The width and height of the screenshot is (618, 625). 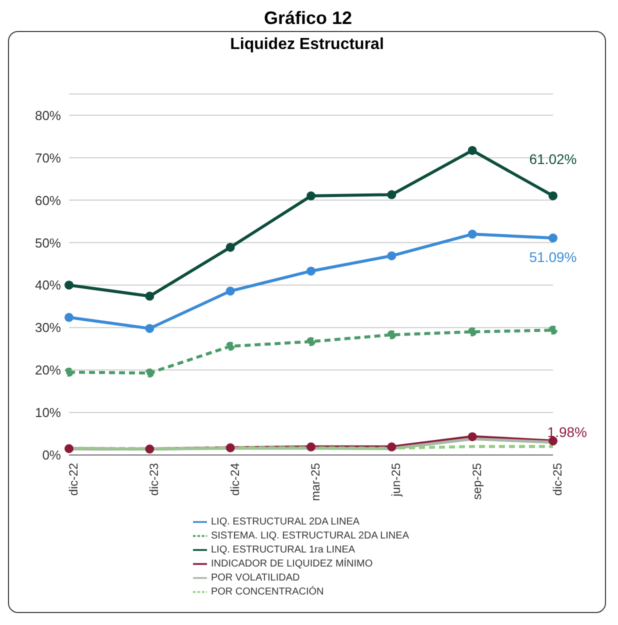 What do you see at coordinates (553, 158) in the screenshot?
I see `data-label: 61.02%` at bounding box center [553, 158].